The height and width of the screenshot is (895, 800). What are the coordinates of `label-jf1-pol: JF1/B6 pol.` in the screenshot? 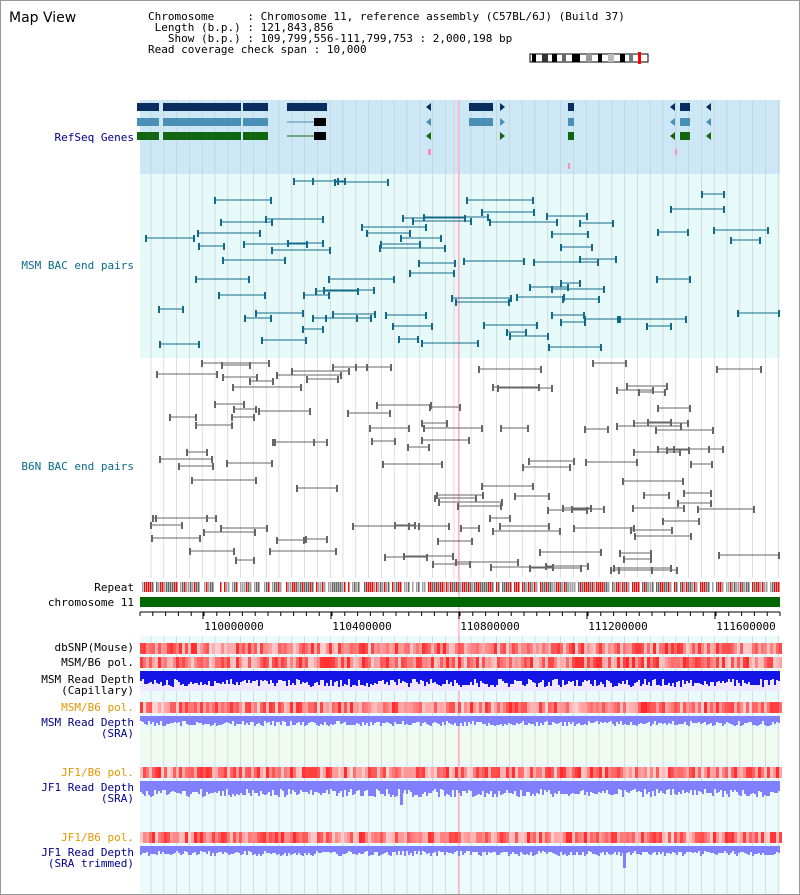 It's located at (97, 772).